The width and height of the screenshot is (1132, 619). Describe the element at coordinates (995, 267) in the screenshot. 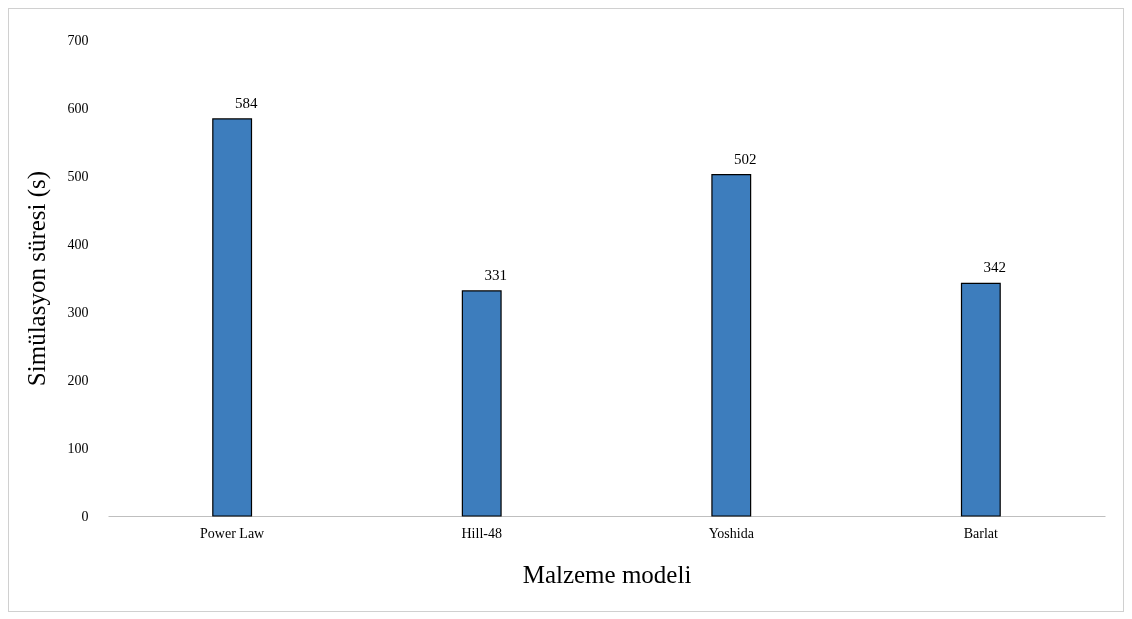

I see `data-label: 342` at that location.